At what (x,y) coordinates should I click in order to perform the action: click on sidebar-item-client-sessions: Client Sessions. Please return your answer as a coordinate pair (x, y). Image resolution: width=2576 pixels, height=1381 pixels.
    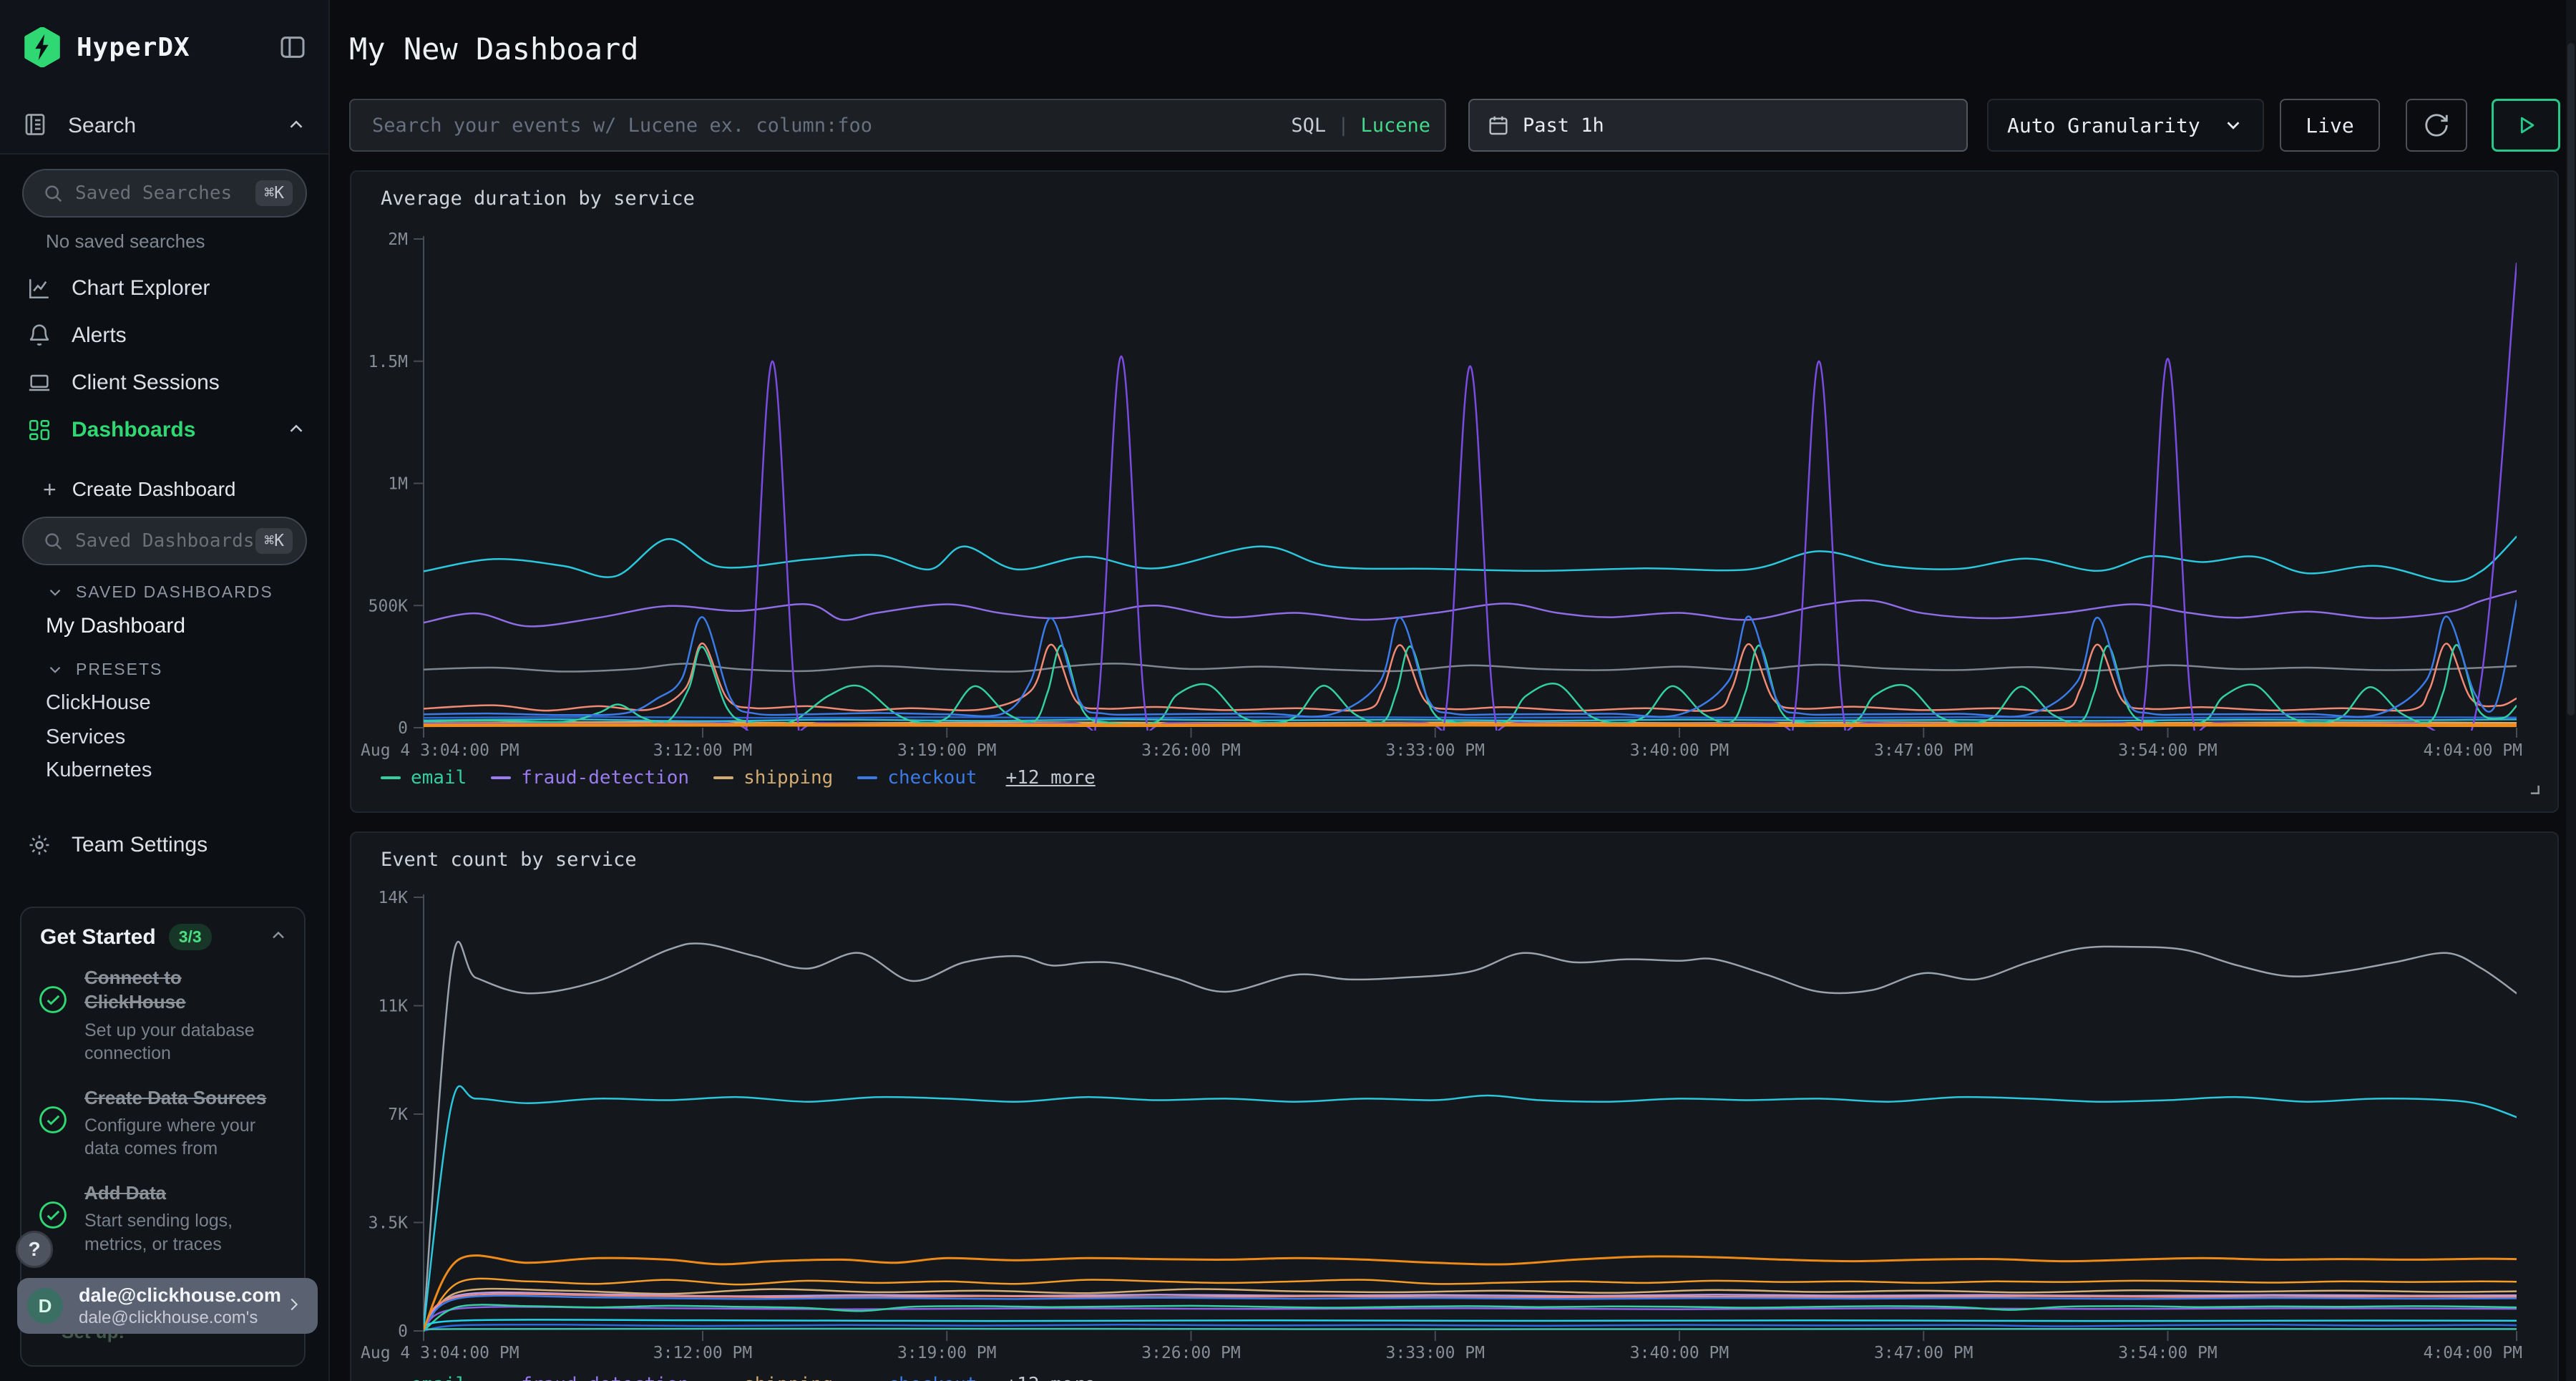
    Looking at the image, I should click on (164, 383).